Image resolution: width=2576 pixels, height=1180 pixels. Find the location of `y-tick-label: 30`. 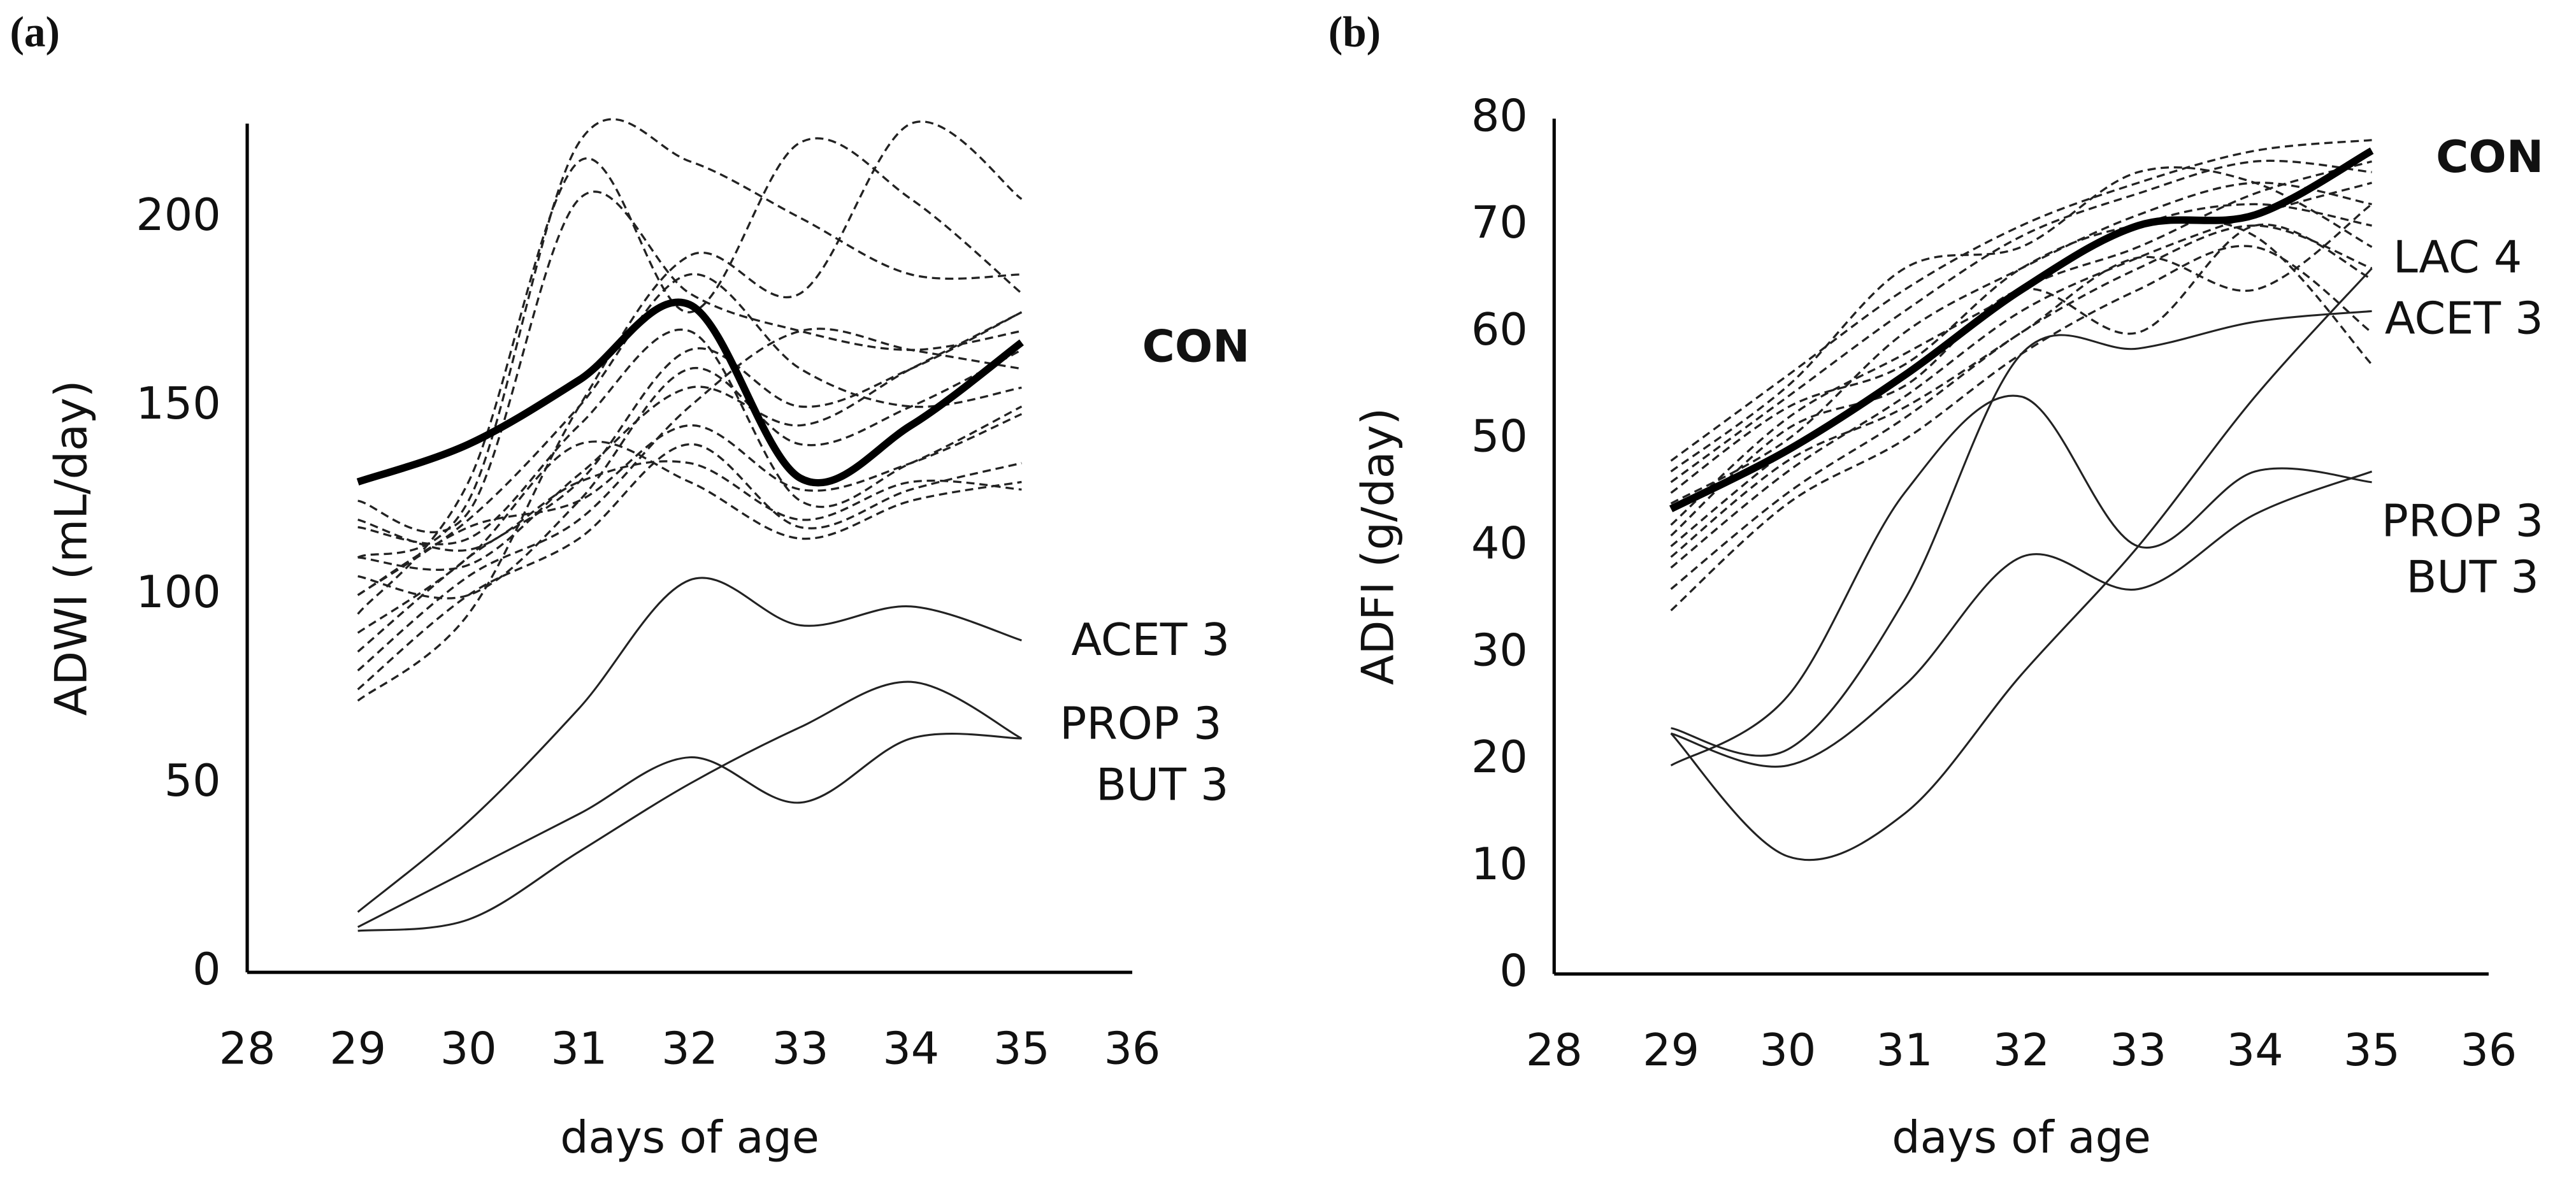

y-tick-label: 30 is located at coordinates (1500, 650).